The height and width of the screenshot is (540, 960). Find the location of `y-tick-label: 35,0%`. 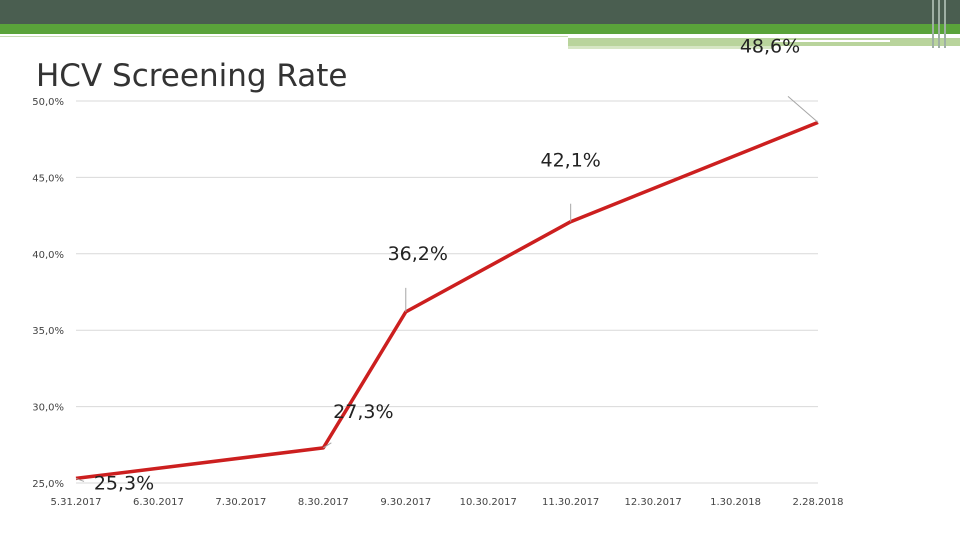

y-tick-label: 35,0% is located at coordinates (48, 331).